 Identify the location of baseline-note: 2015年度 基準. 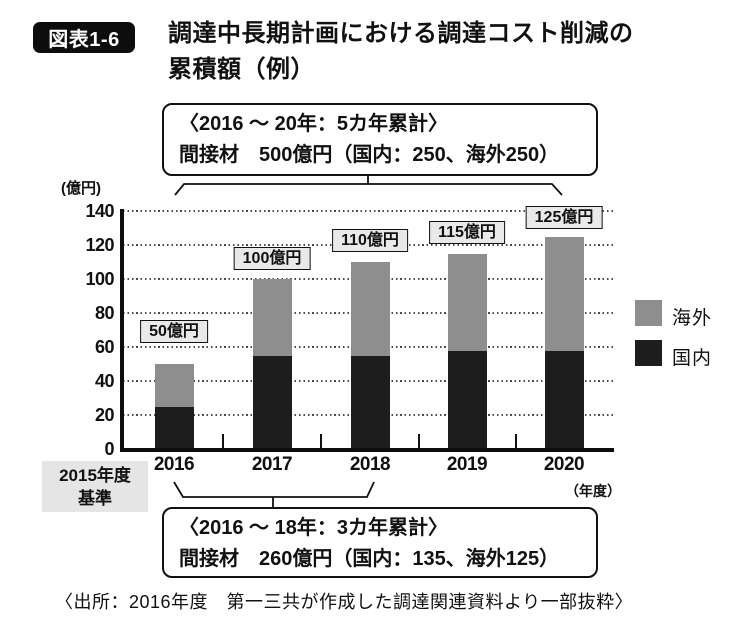
(95, 486).